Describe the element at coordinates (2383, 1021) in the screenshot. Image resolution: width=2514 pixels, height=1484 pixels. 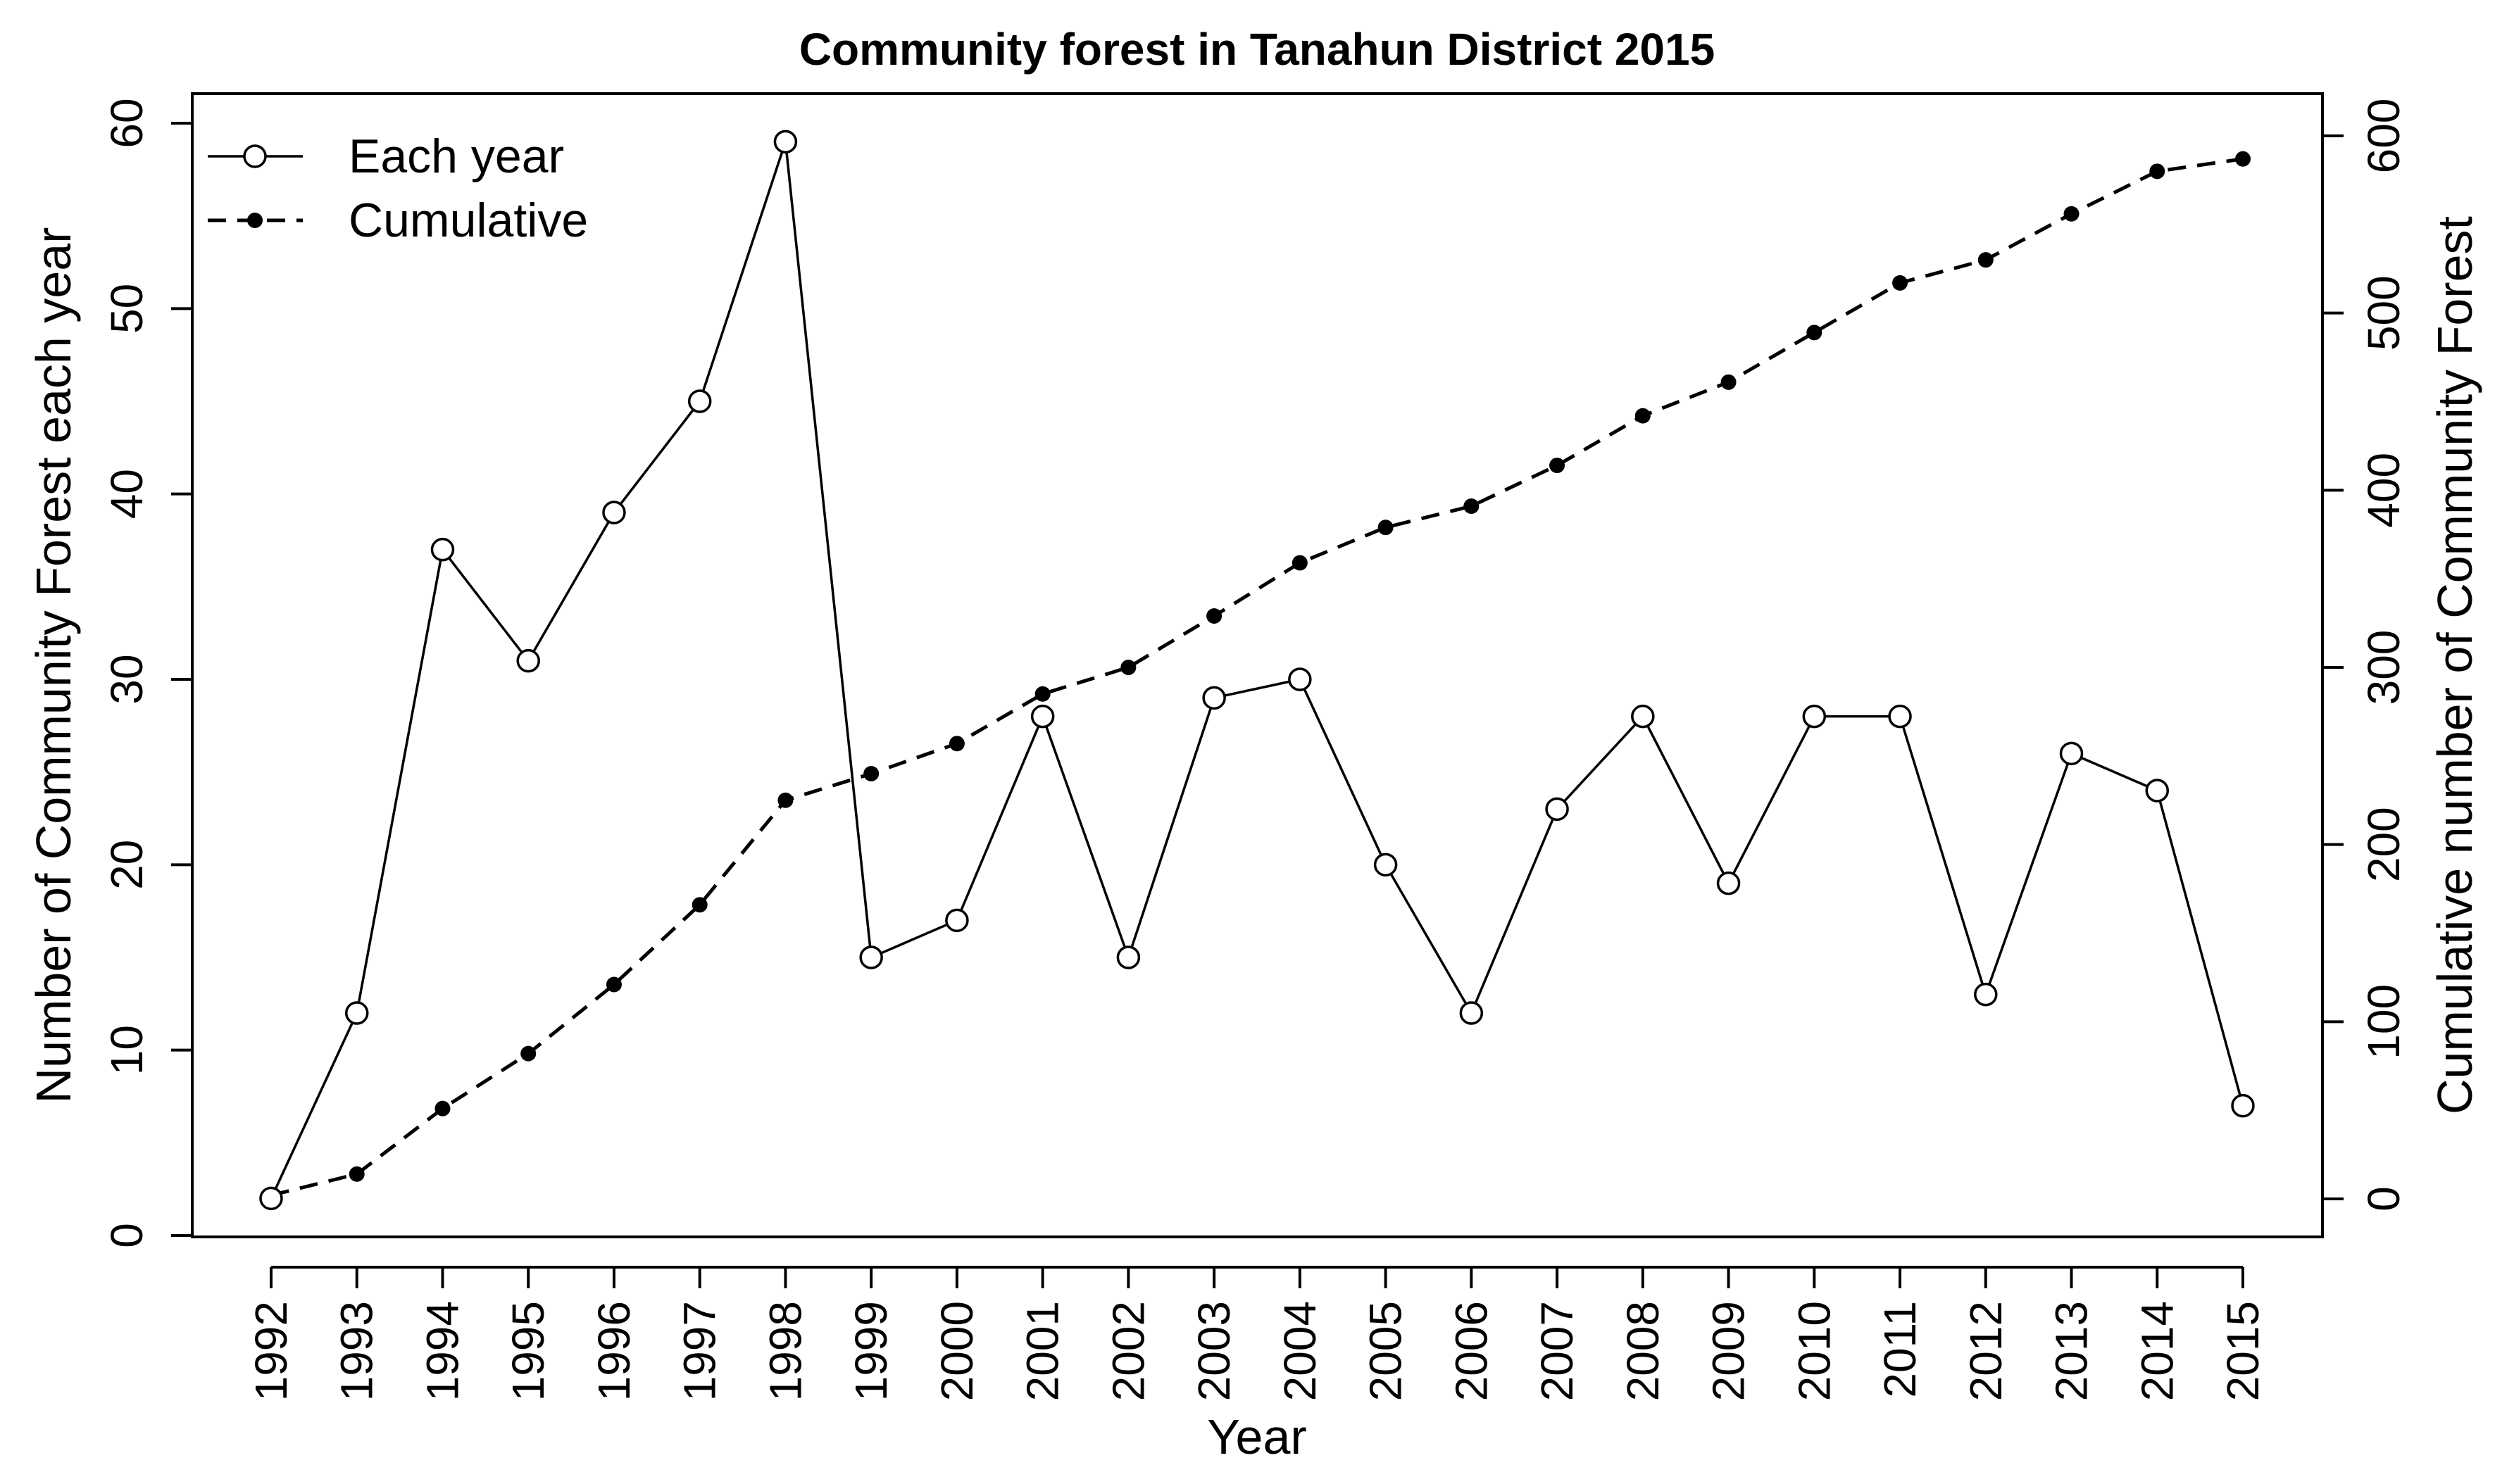
I see `right-tick-label: 100` at that location.